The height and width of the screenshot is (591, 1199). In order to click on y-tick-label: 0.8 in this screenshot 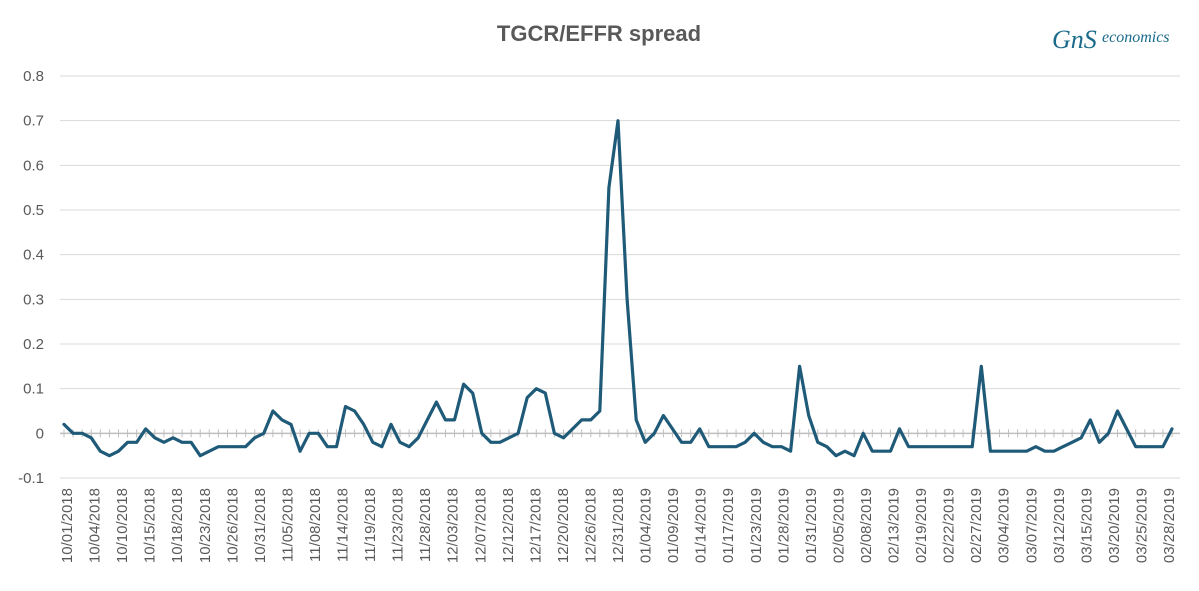, I will do `click(33, 76)`.